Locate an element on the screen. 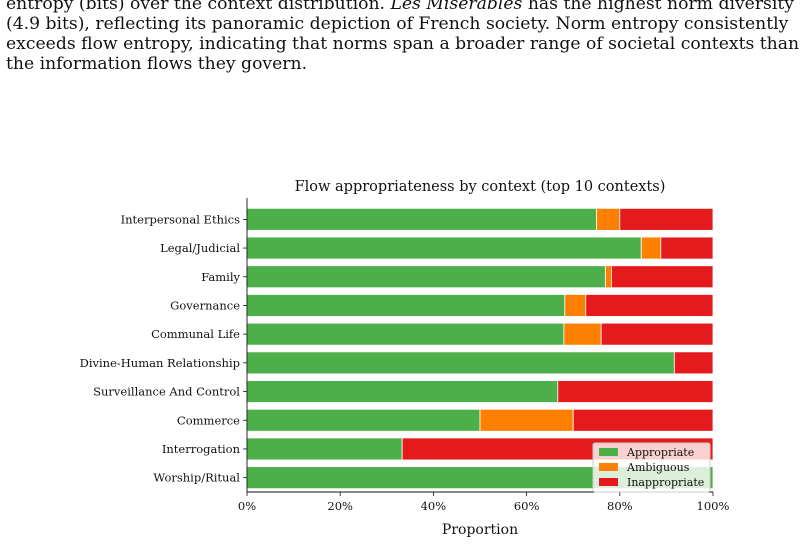  y-tick-label: Divine-Human Relationship is located at coordinates (160, 363).